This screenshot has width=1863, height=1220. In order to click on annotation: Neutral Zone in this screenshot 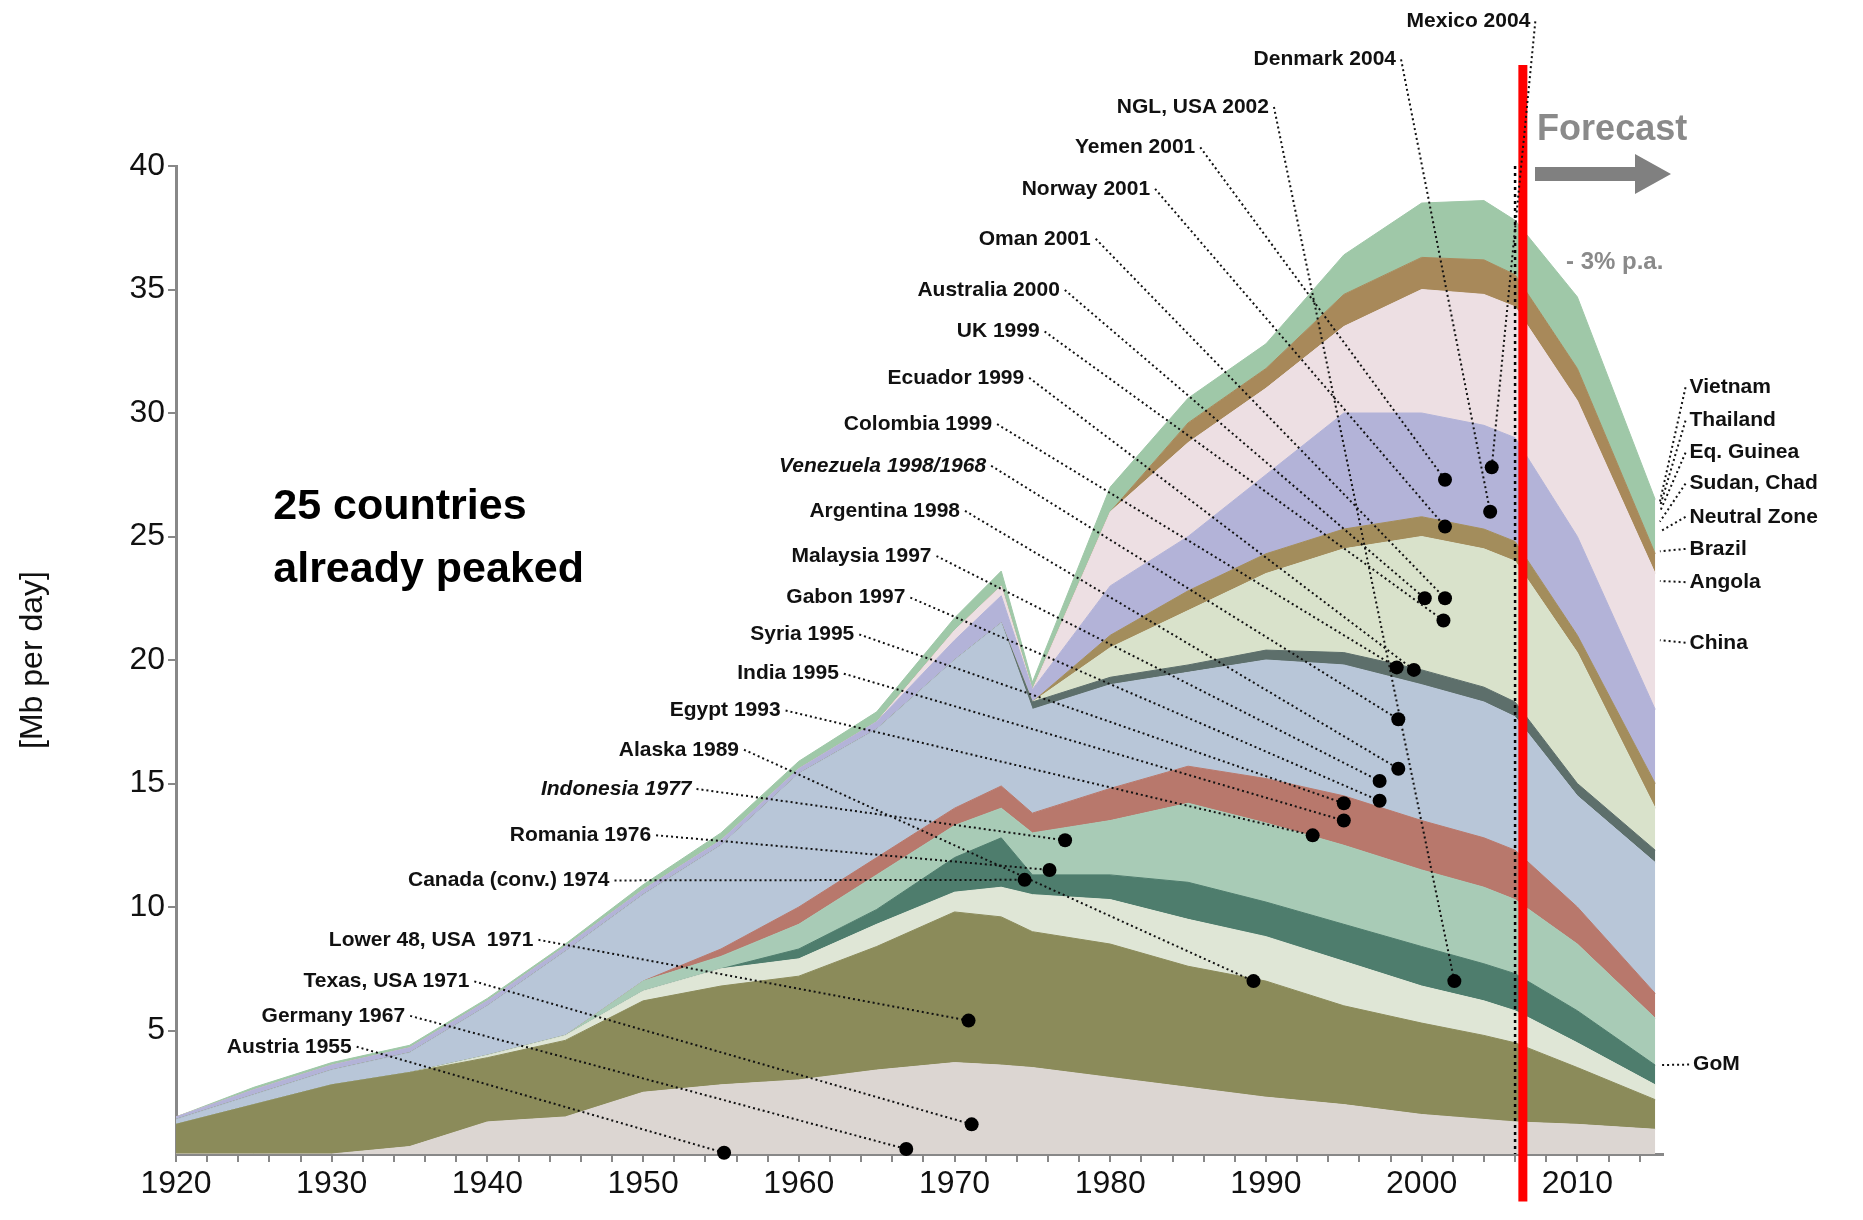, I will do `click(1753, 515)`.